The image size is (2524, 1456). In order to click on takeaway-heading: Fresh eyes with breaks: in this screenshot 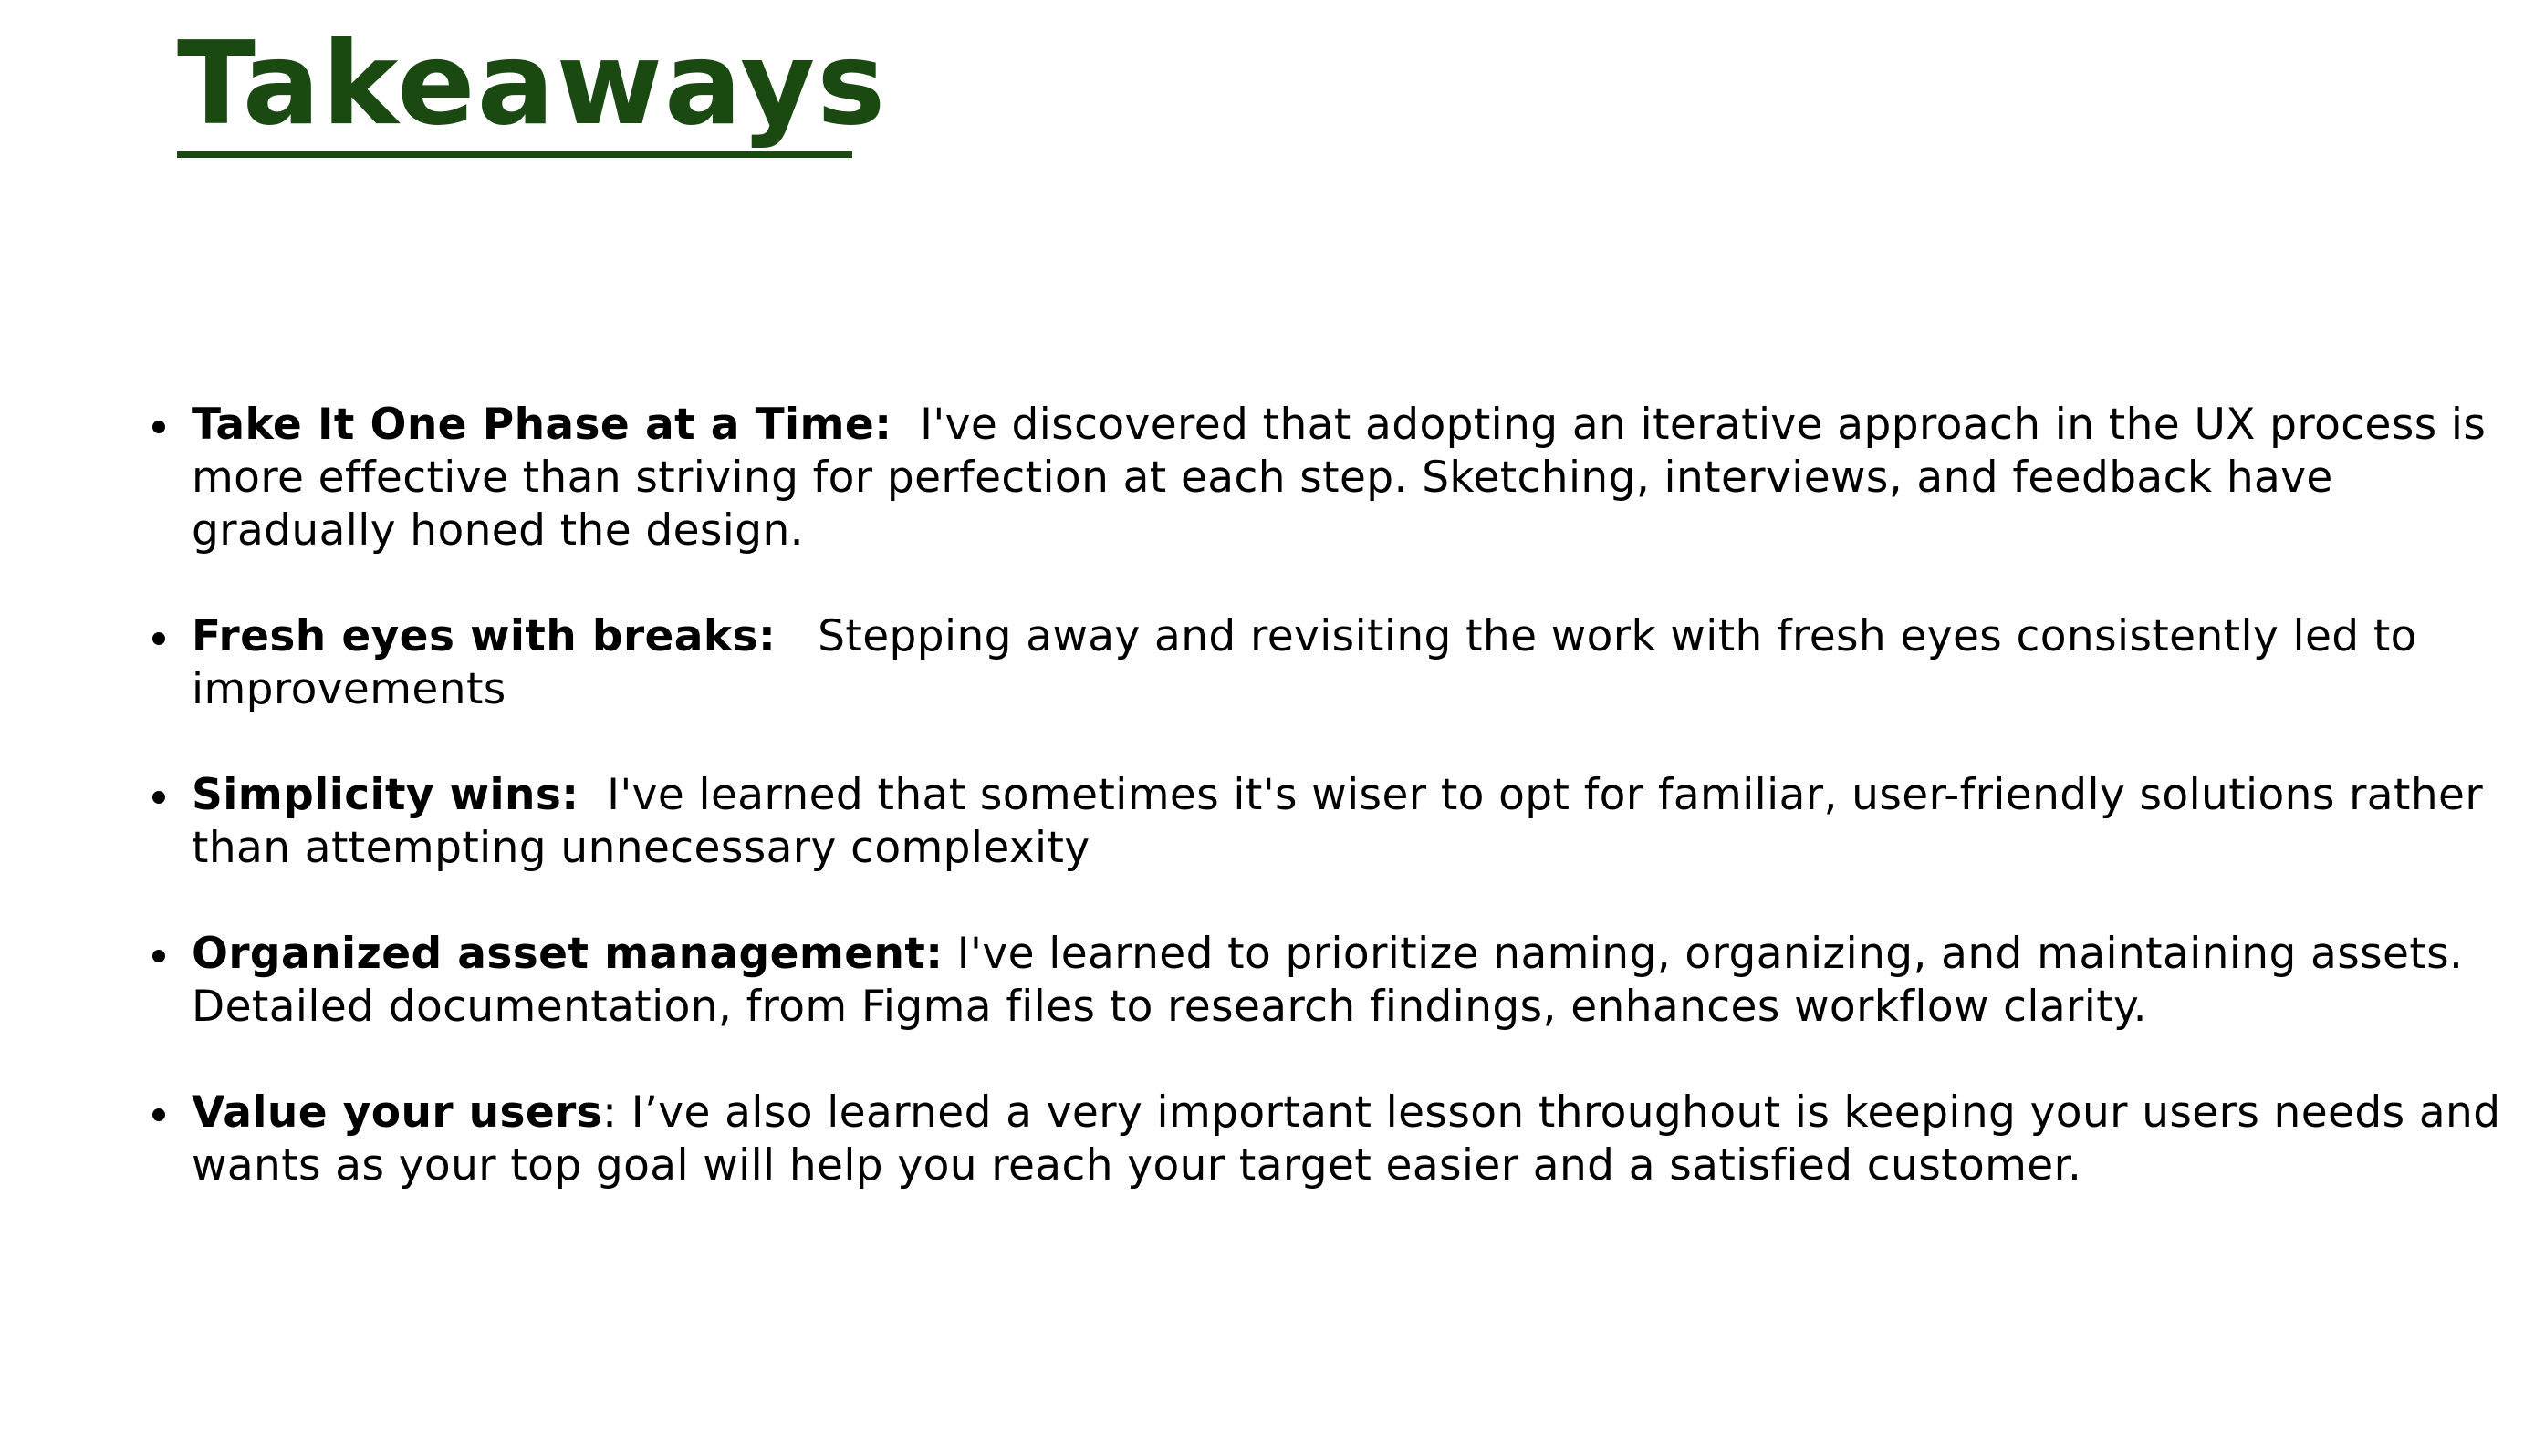, I will do `click(484, 636)`.